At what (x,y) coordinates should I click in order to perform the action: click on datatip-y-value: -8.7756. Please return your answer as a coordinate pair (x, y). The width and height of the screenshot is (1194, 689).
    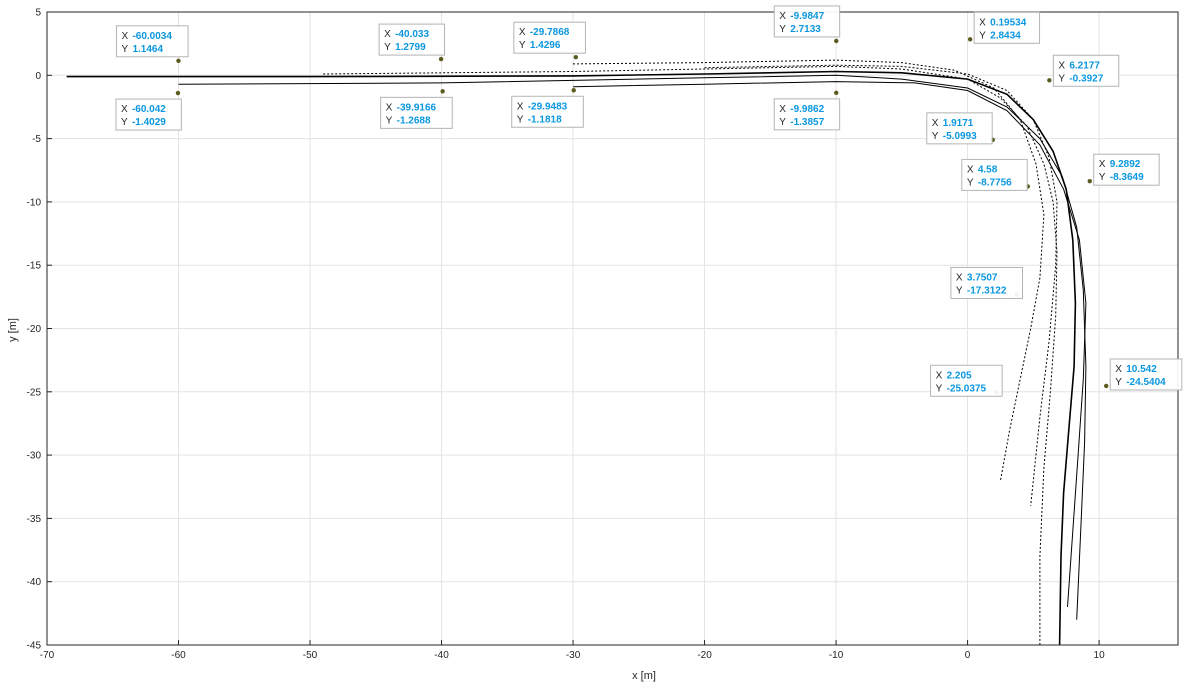
    Looking at the image, I should click on (995, 182).